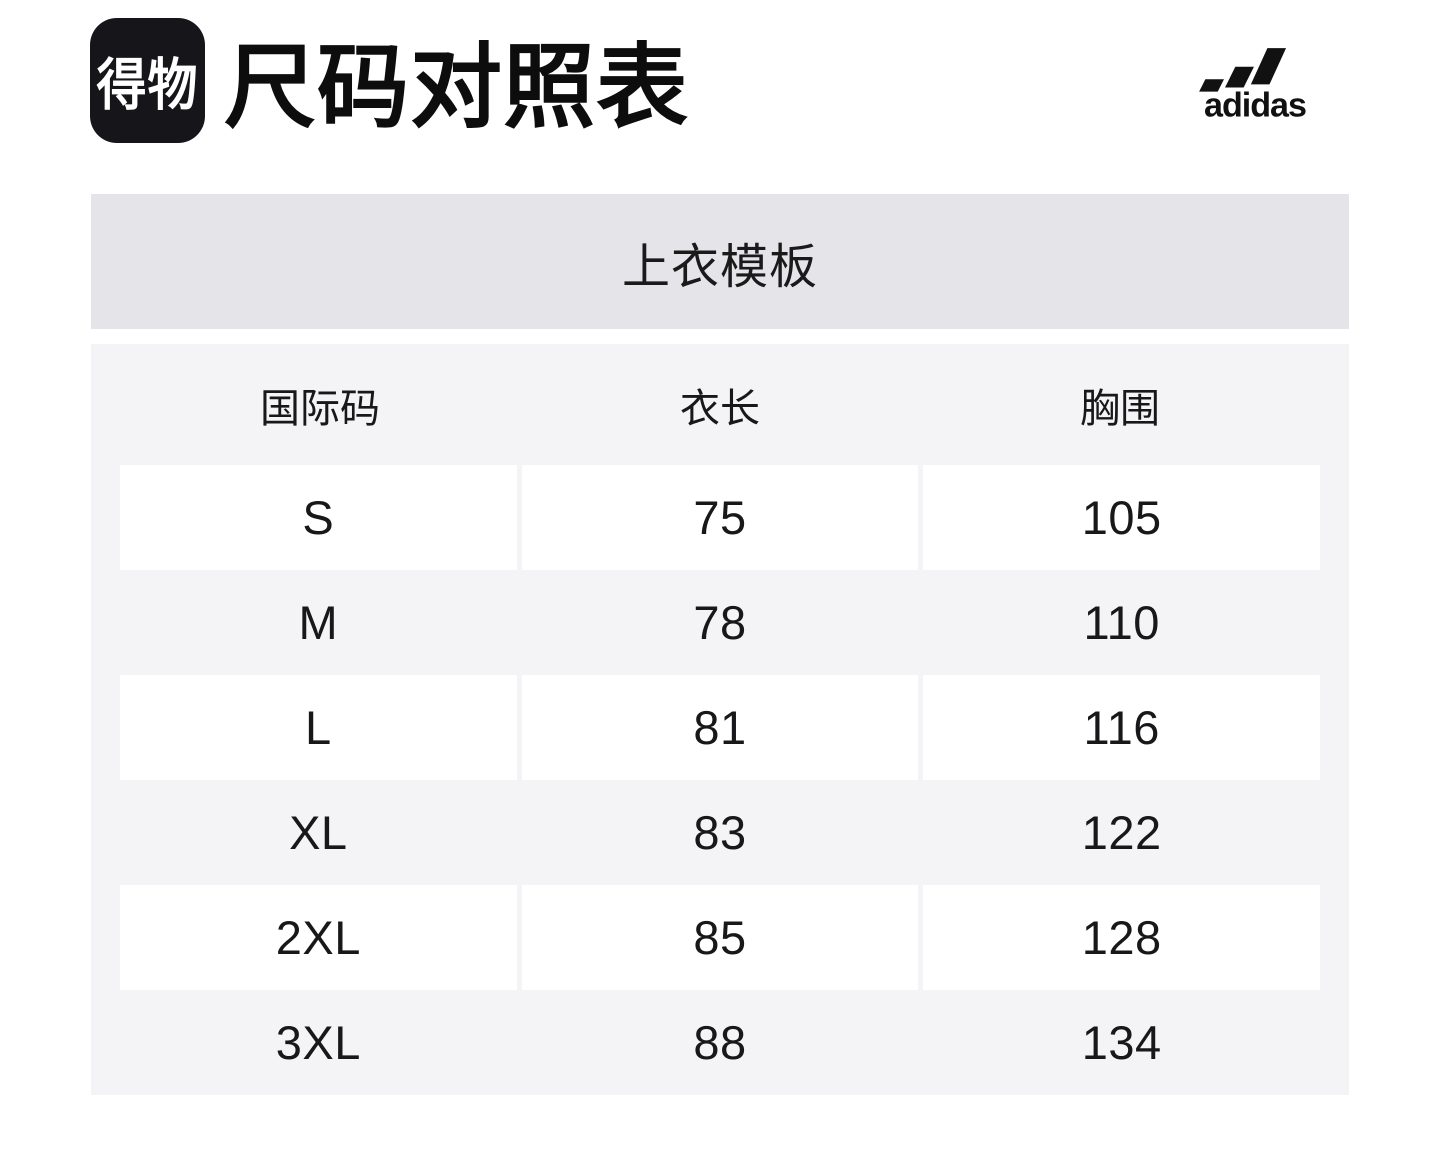  I want to click on adidas-stripe-large, so click(1268, 66).